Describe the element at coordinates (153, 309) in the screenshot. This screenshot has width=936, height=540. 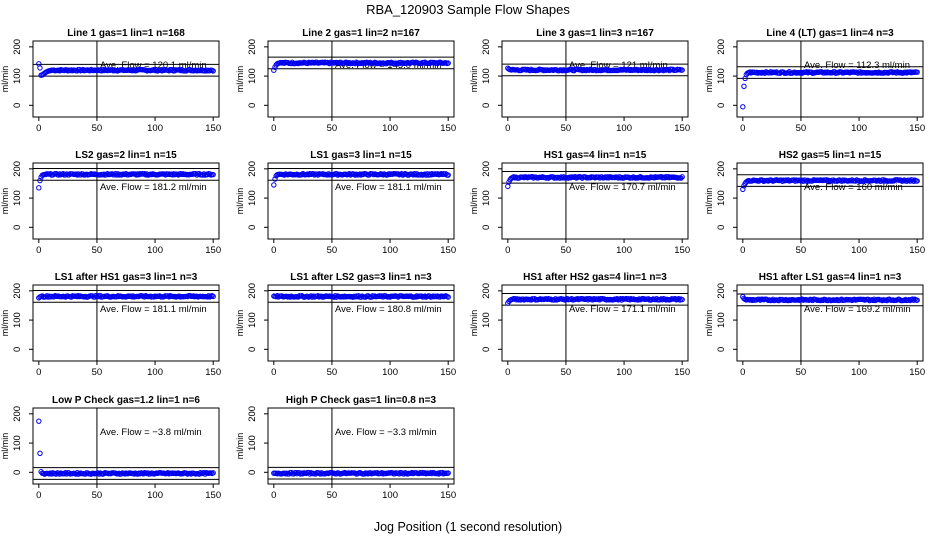
I see `average-flow-label: Ave. Flow = 181.1 ml/min` at that location.